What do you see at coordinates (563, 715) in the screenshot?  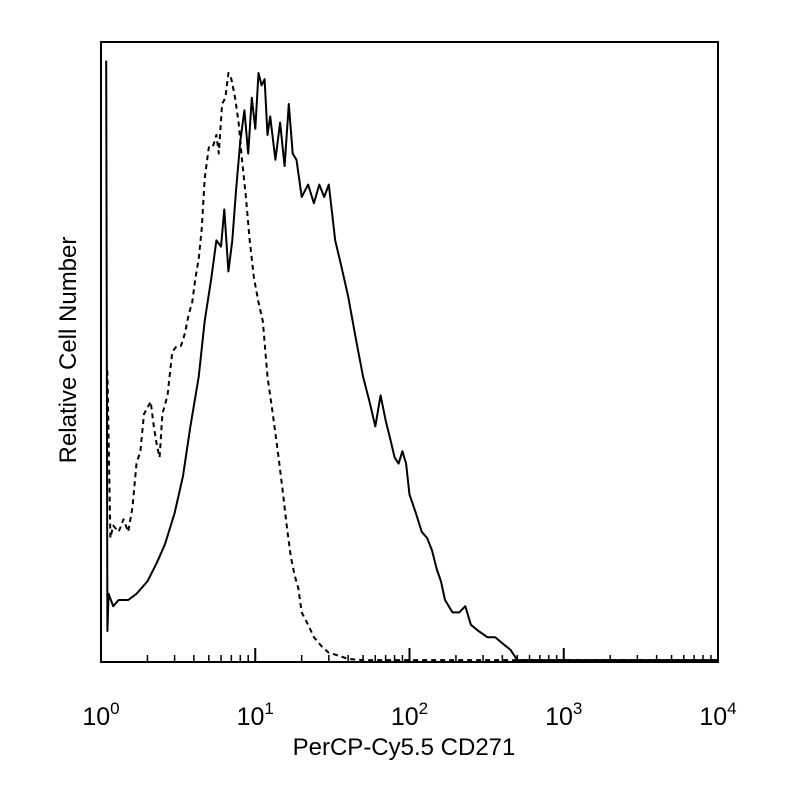 I see `x-tick-label: 10³` at bounding box center [563, 715].